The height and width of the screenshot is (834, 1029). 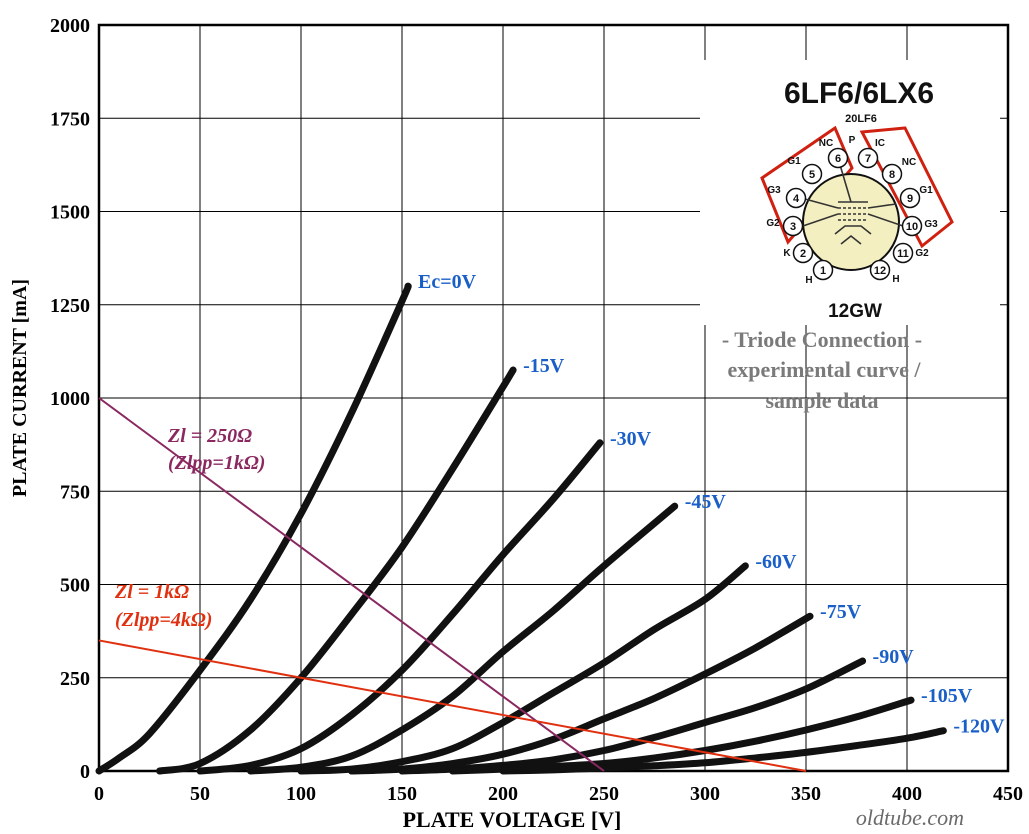 I want to click on watermark: oldtube.com, so click(x=910, y=817).